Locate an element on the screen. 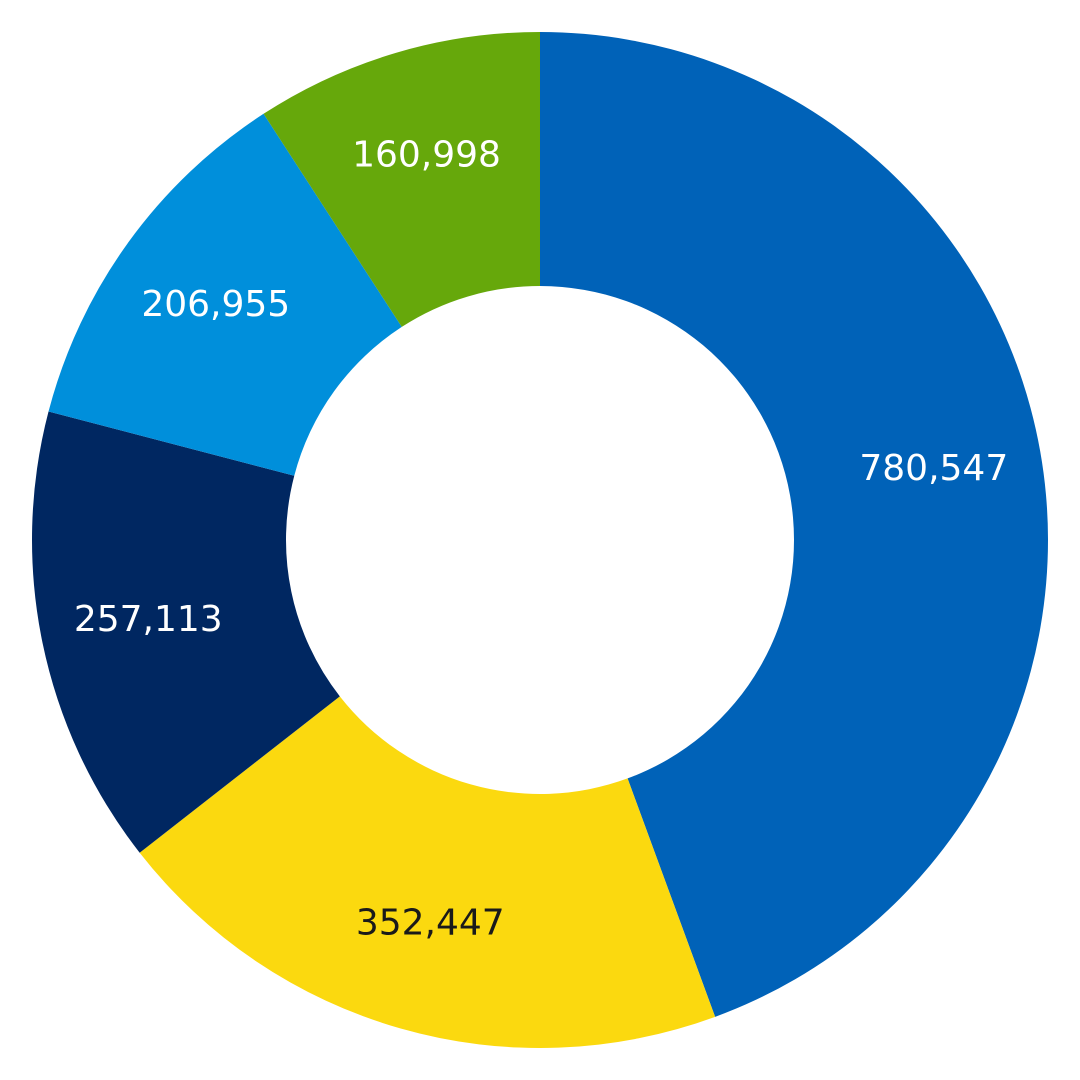  value-label: 160,998 is located at coordinates (426, 154).